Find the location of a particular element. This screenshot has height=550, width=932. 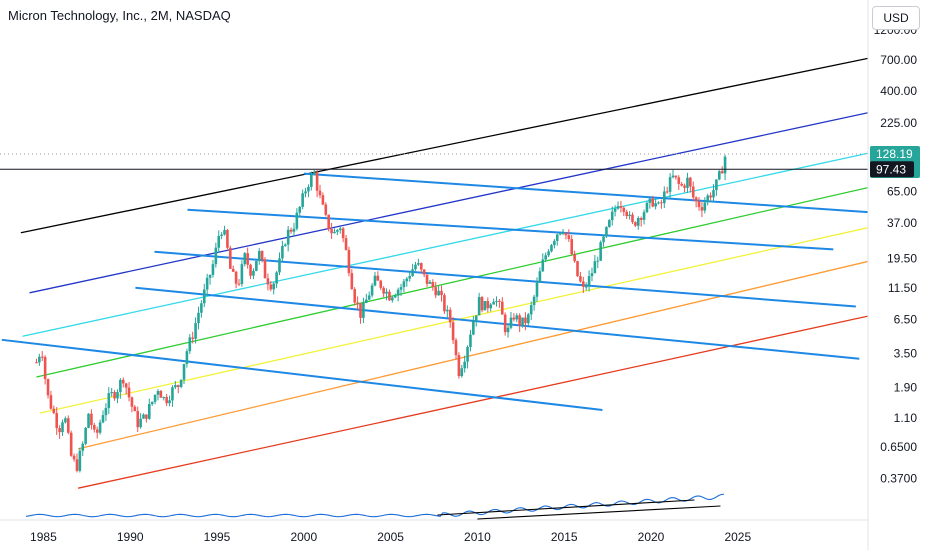

y-tick-label: 65.00 is located at coordinates (902, 192).